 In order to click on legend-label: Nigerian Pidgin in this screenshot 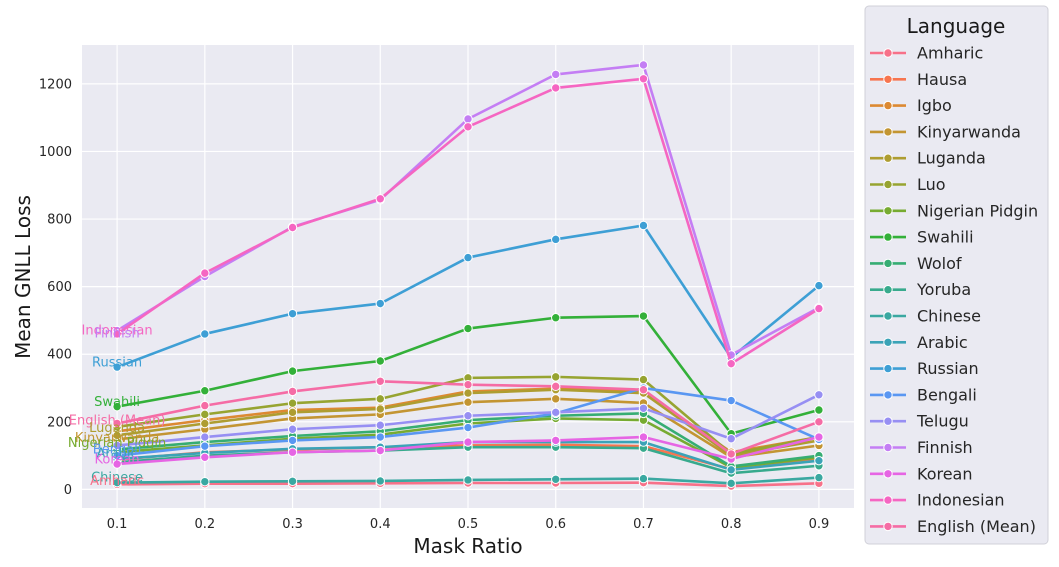, I will do `click(977, 210)`.